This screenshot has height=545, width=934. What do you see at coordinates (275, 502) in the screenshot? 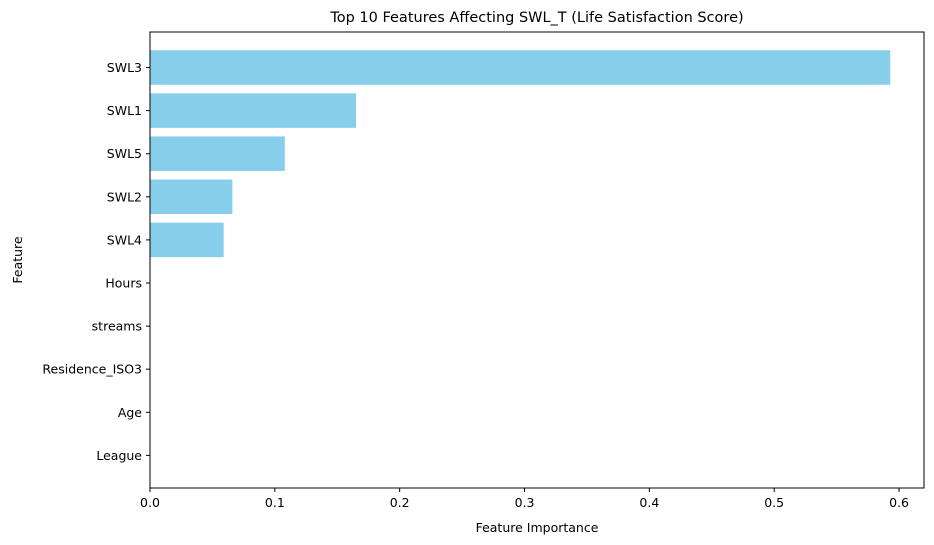
I see `x-tick-label-1: 0.1` at bounding box center [275, 502].